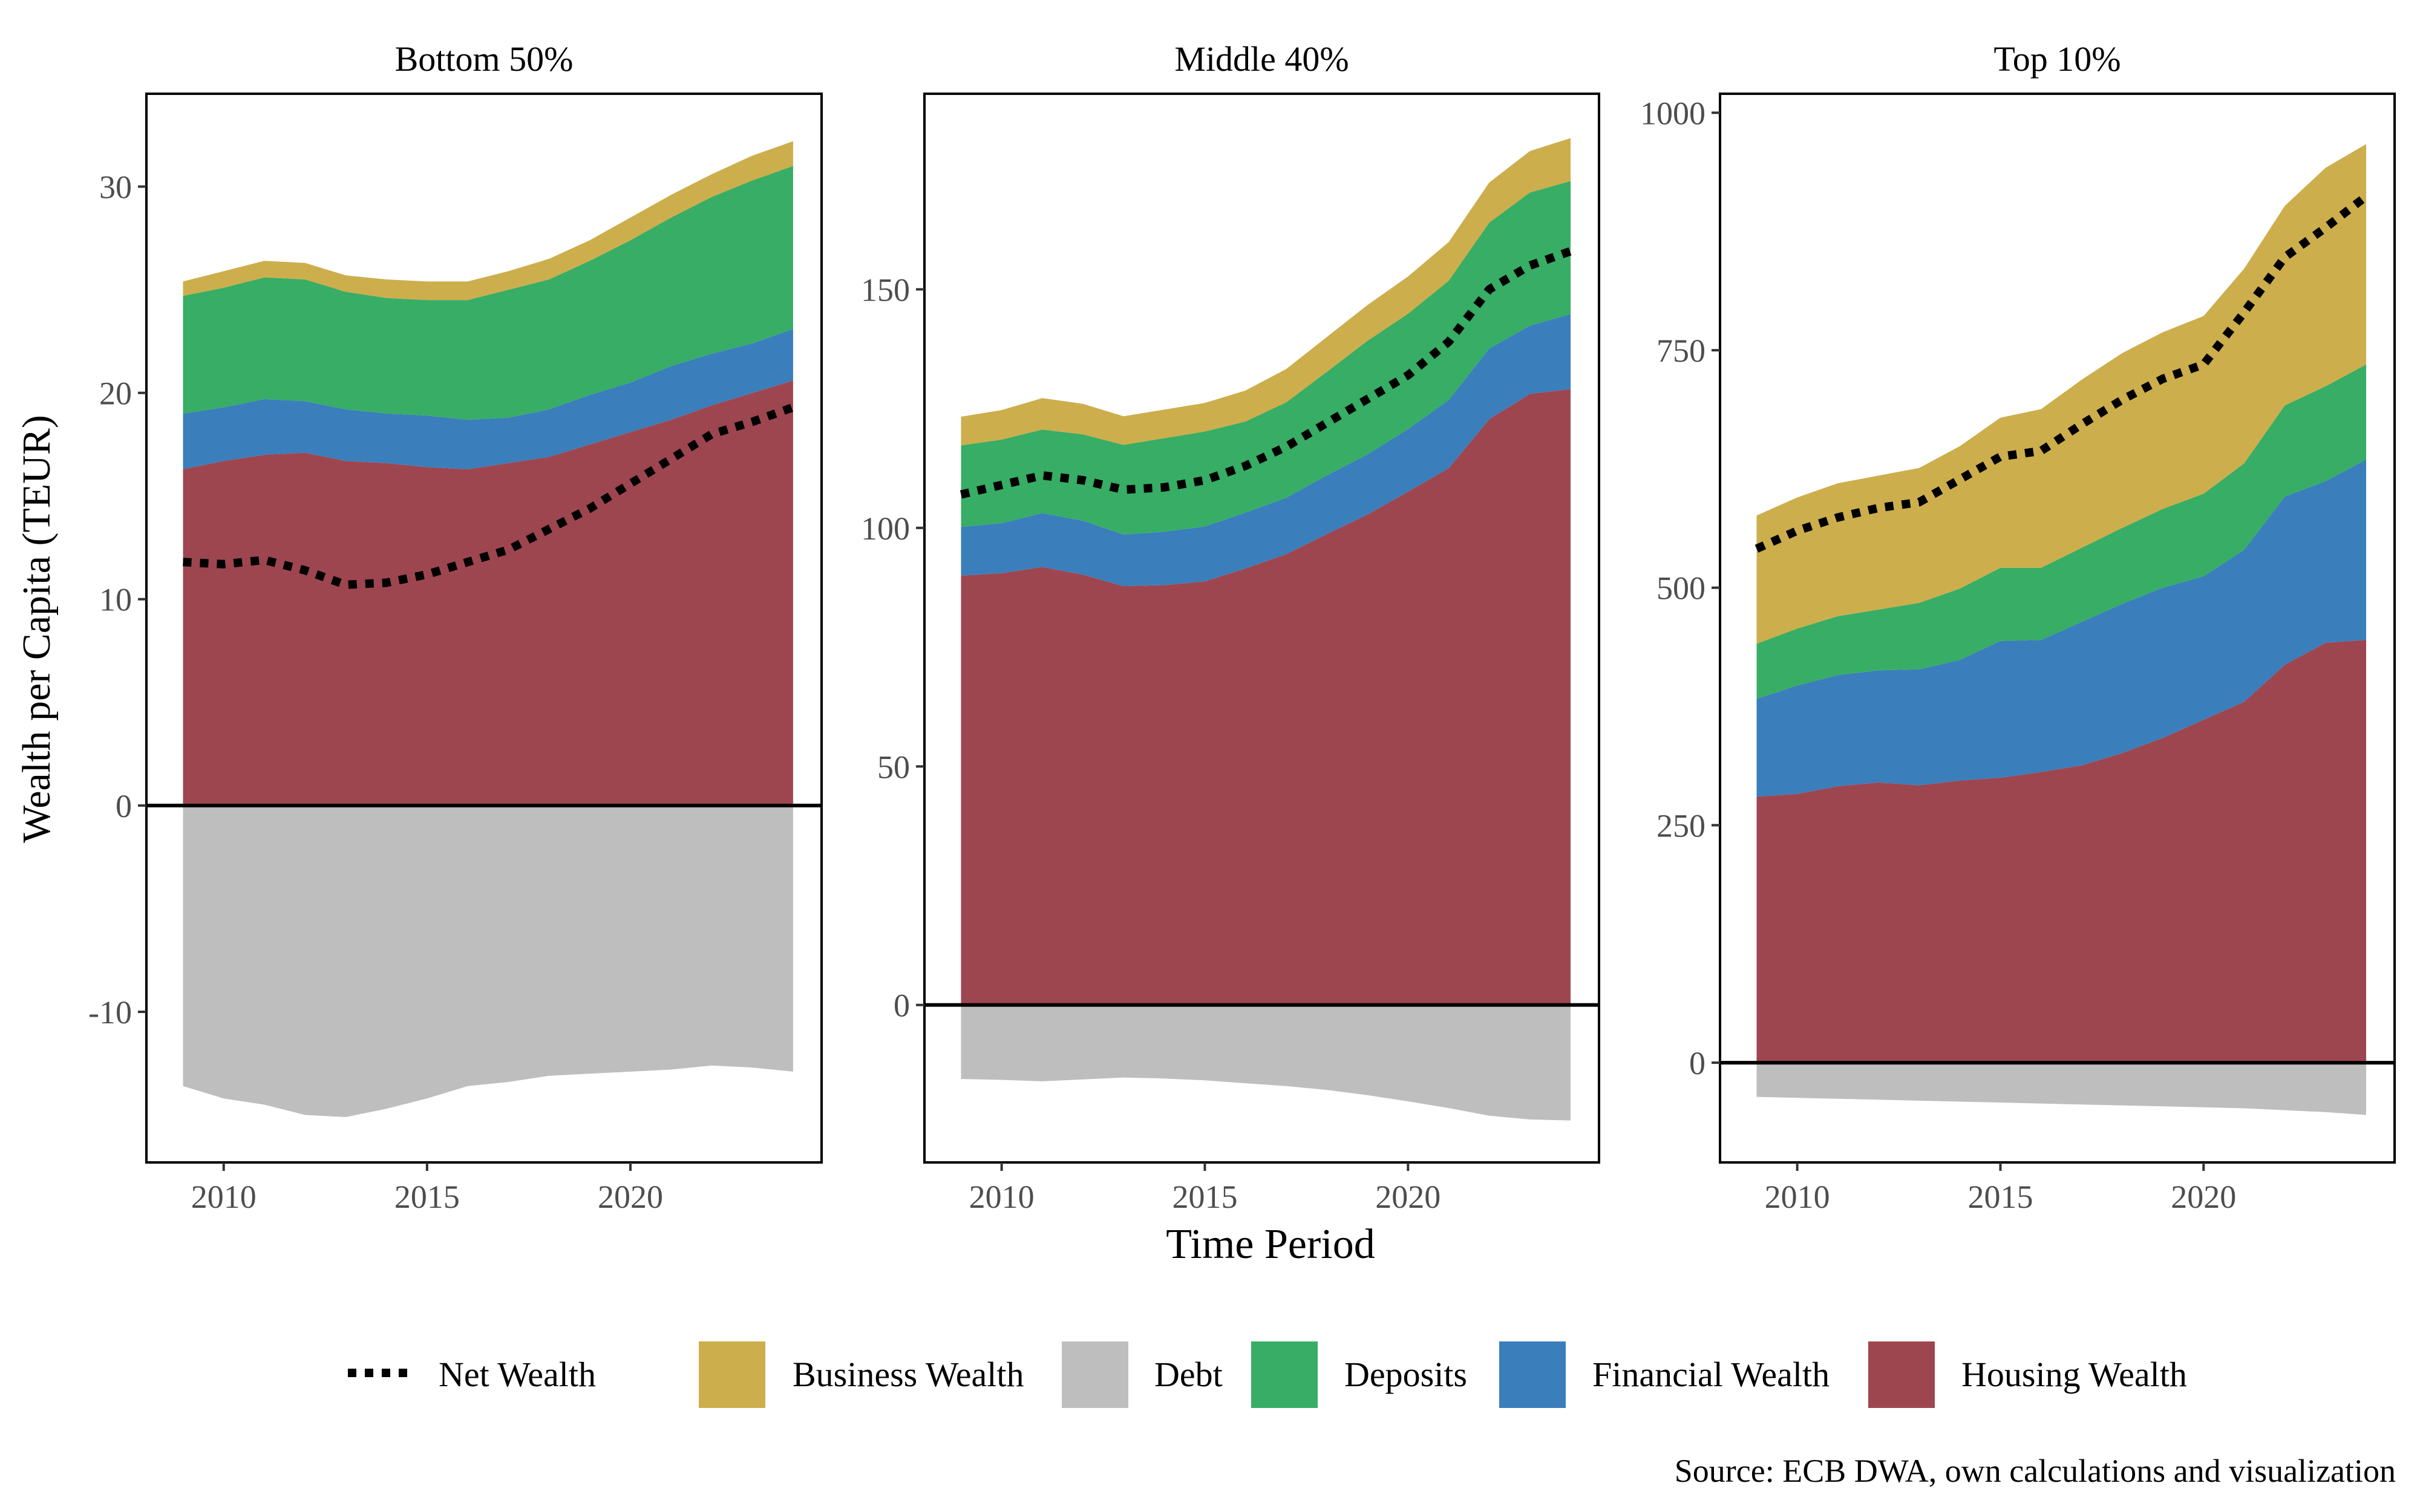  I want to click on y-tick-label: 750, so click(1680, 351).